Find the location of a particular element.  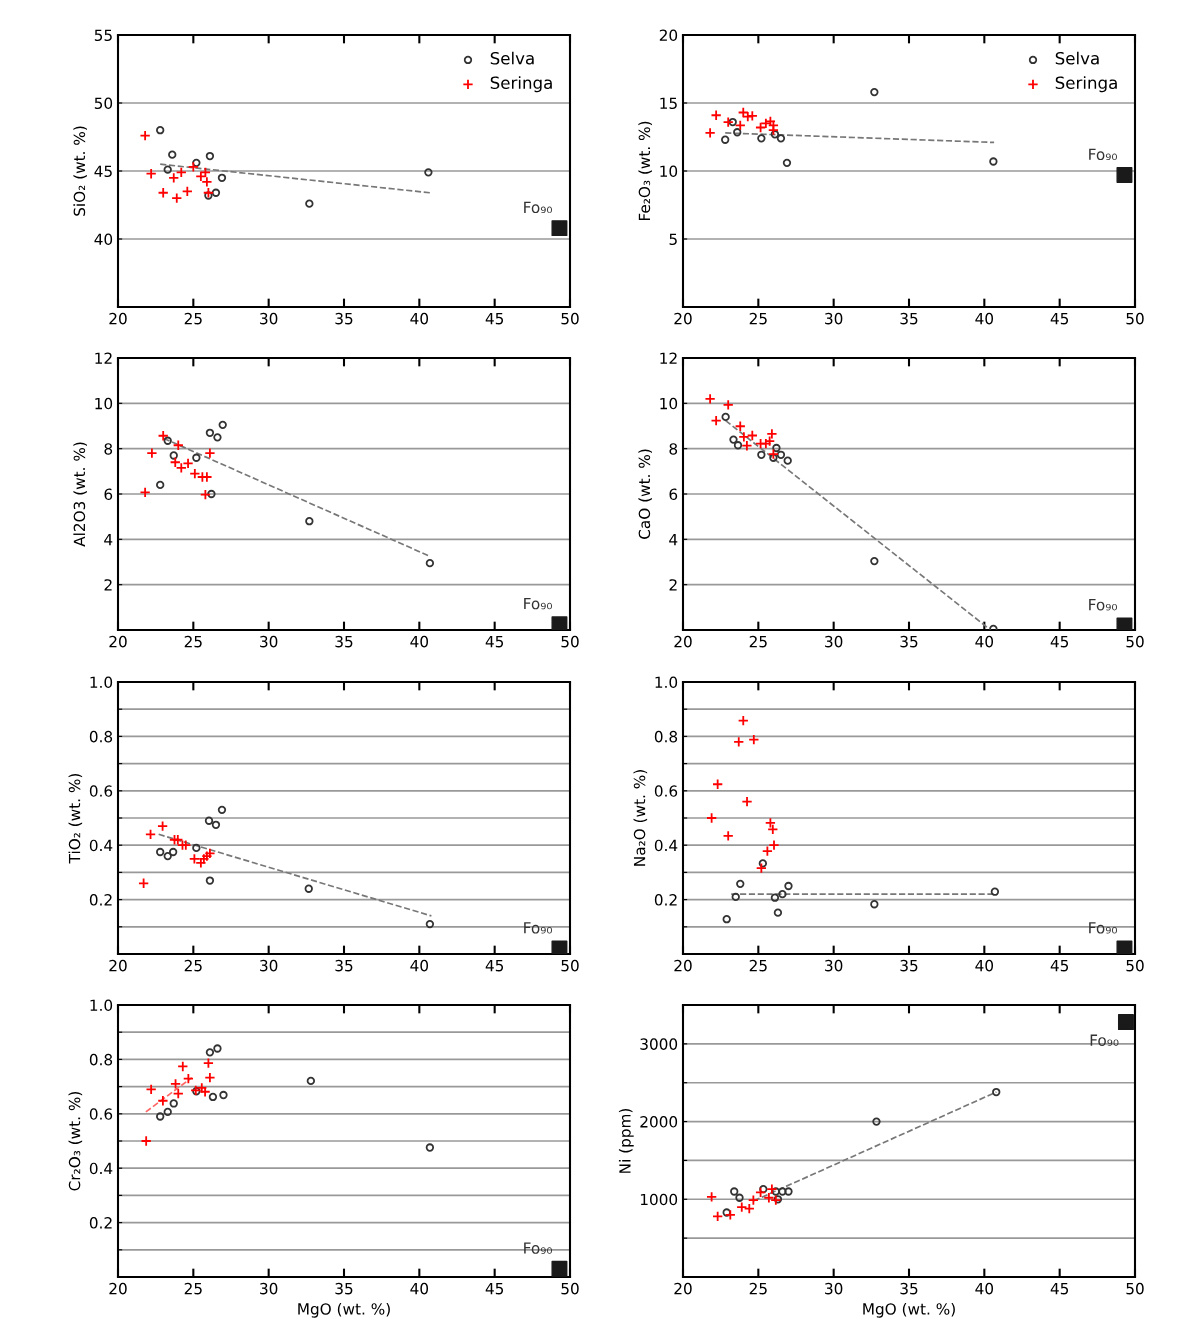

y-tick-label: 12 is located at coordinates (668, 358).